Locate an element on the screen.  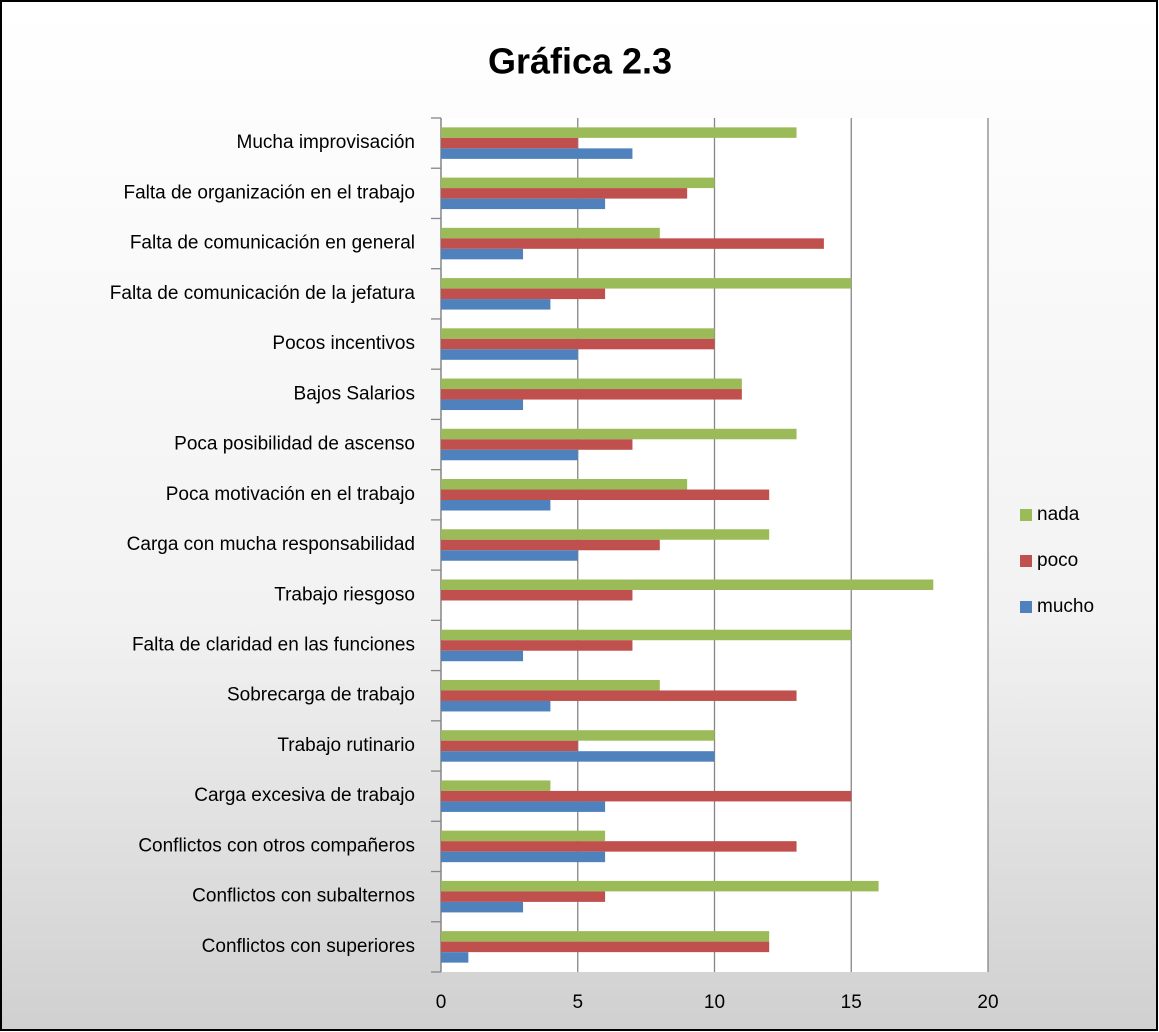
x-tick-label: 15 is located at coordinates (851, 1002).